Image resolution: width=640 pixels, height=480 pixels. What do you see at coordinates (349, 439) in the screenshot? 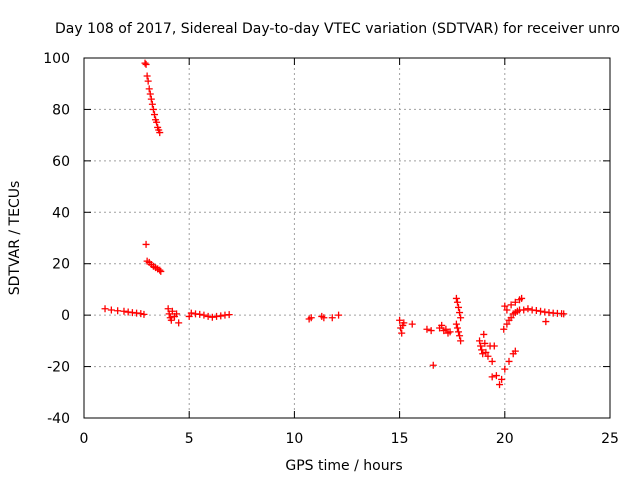
I see `x-tick-labels: 0 5 10 15 20 25` at bounding box center [349, 439].